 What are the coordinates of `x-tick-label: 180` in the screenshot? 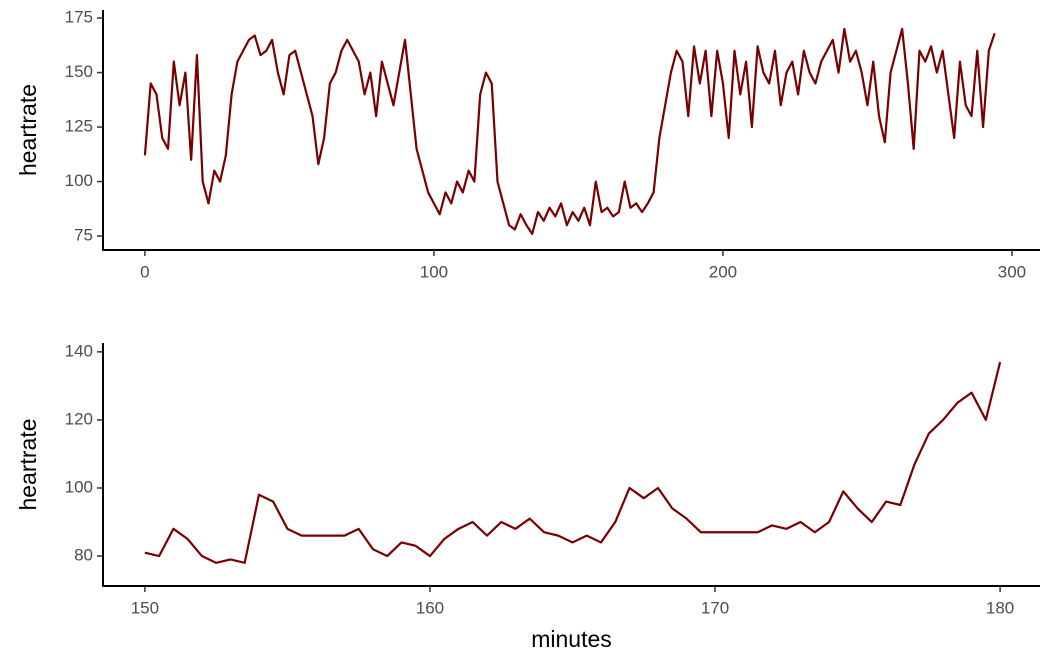 It's located at (1000, 607).